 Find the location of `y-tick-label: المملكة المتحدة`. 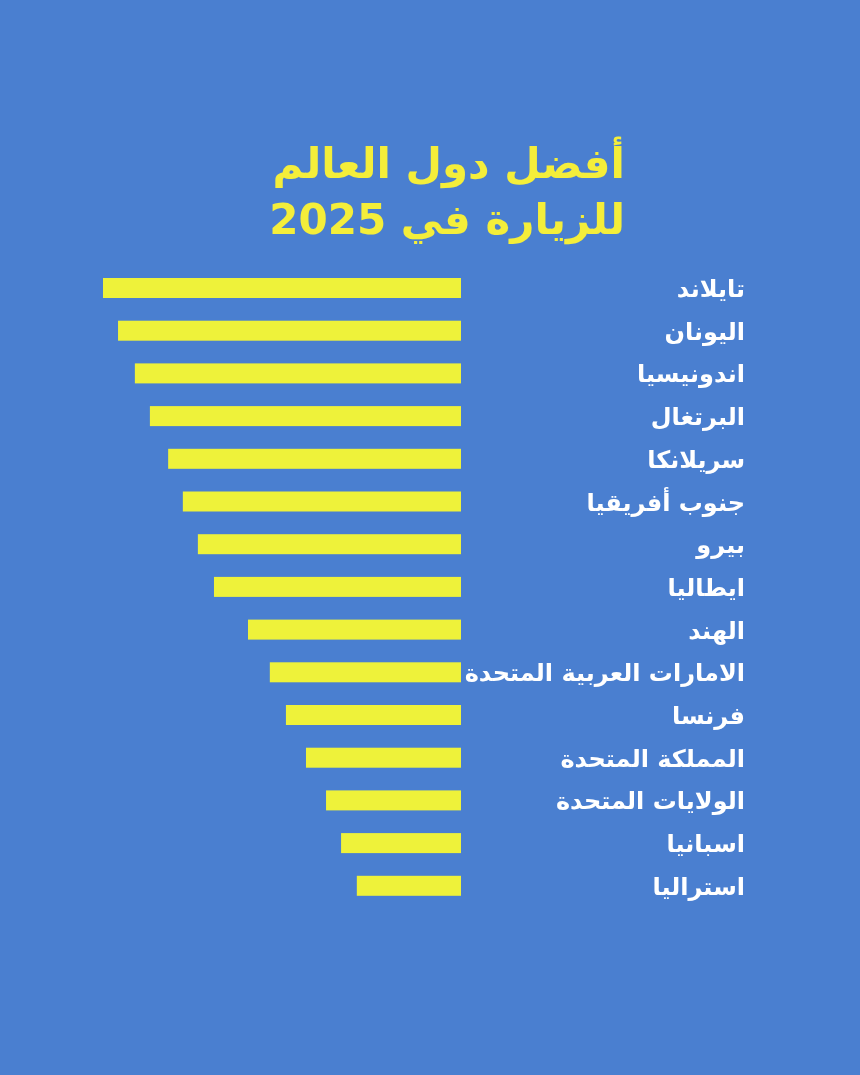

y-tick-label: المملكة المتحدة is located at coordinates (652, 758).